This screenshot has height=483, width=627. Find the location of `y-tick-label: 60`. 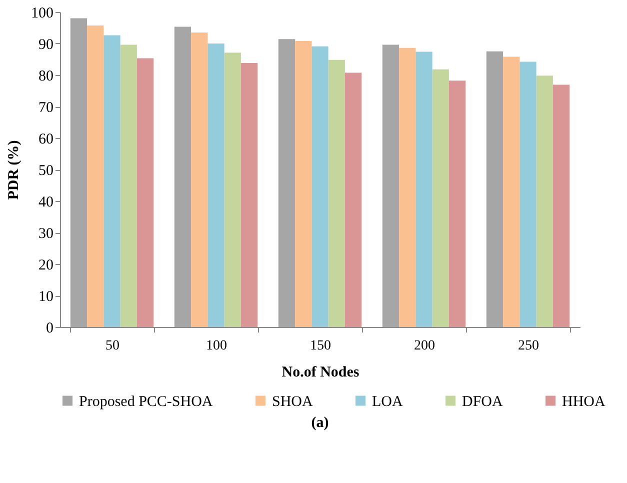

y-tick-label: 60 is located at coordinates (46, 140).